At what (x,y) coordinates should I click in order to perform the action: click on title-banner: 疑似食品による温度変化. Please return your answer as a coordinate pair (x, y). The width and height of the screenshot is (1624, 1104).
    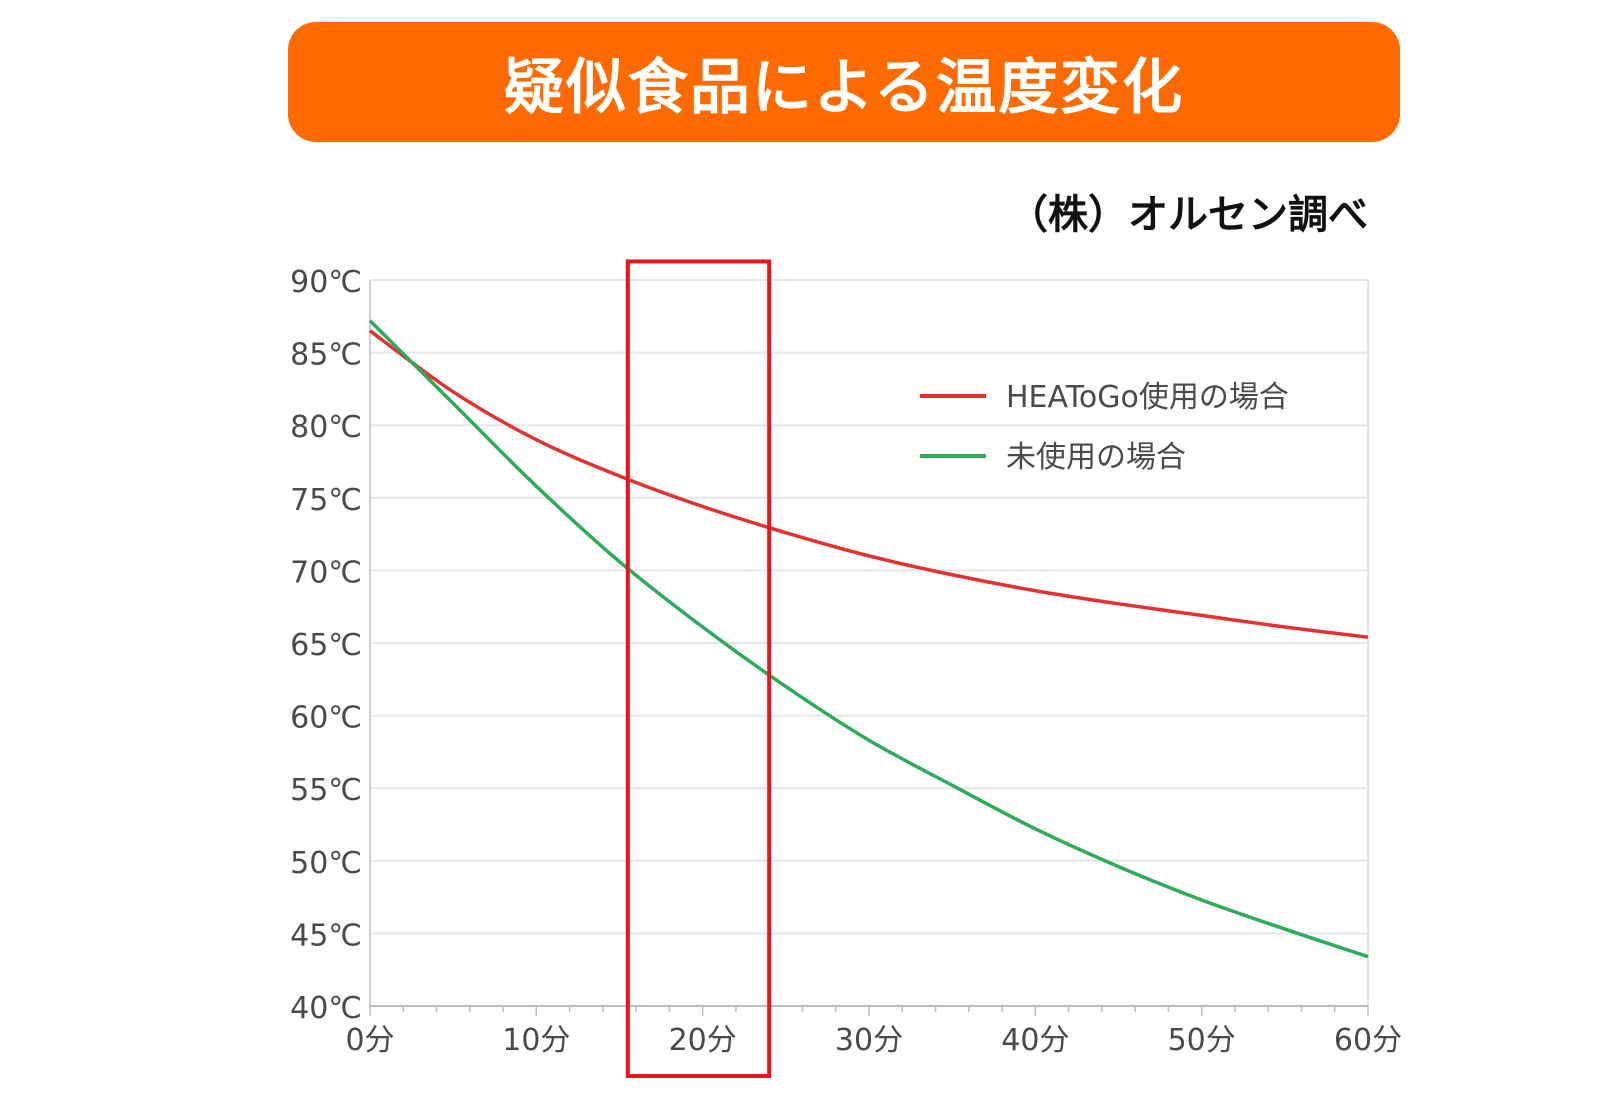
    Looking at the image, I should click on (844, 82).